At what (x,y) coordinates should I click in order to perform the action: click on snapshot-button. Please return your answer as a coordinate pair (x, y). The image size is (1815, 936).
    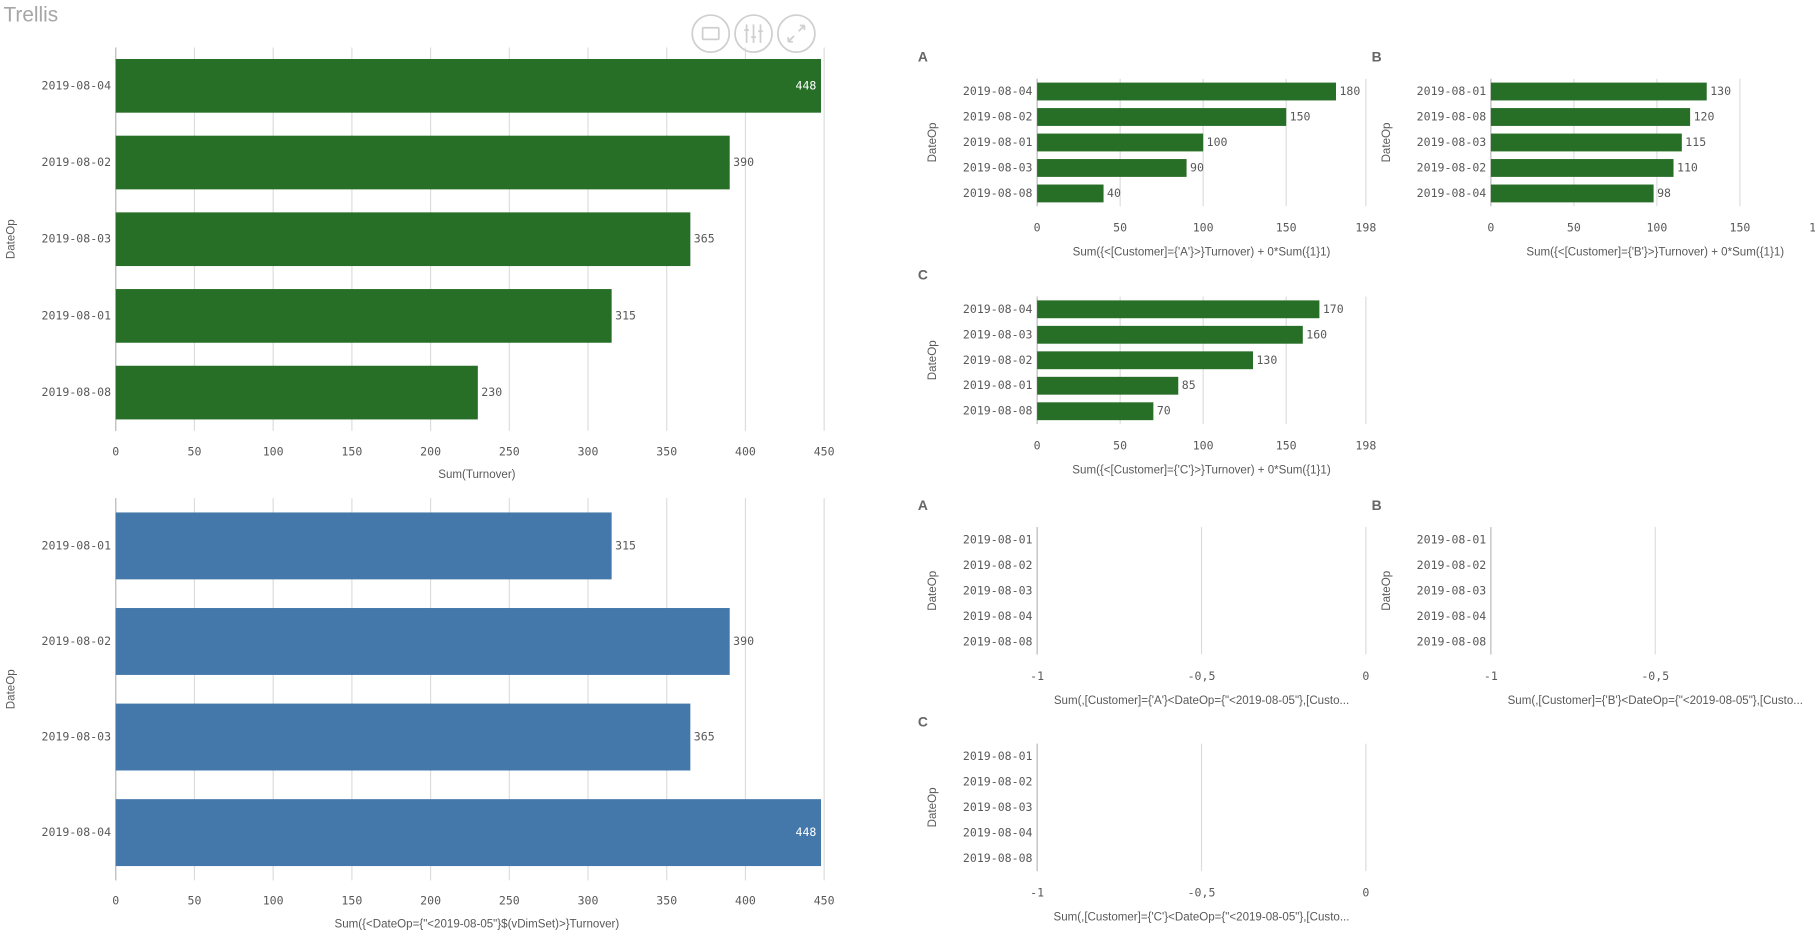
    Looking at the image, I should click on (711, 33).